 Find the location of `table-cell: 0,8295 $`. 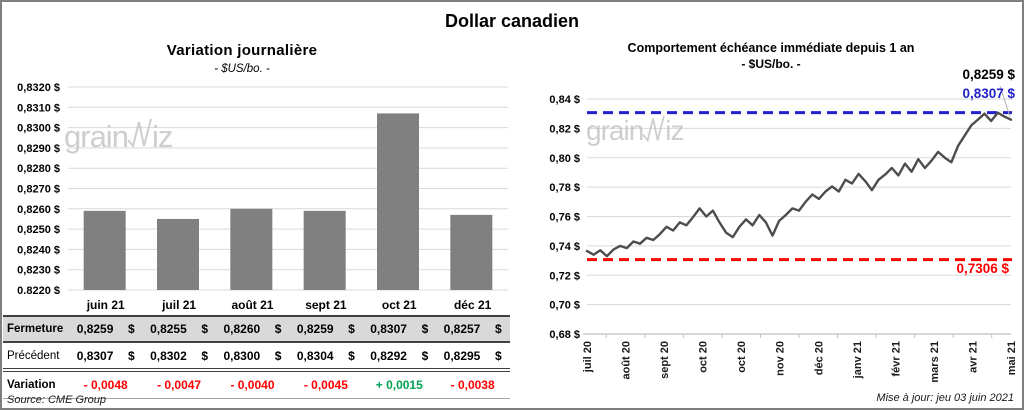

table-cell: 0,8295 $ is located at coordinates (472, 356).